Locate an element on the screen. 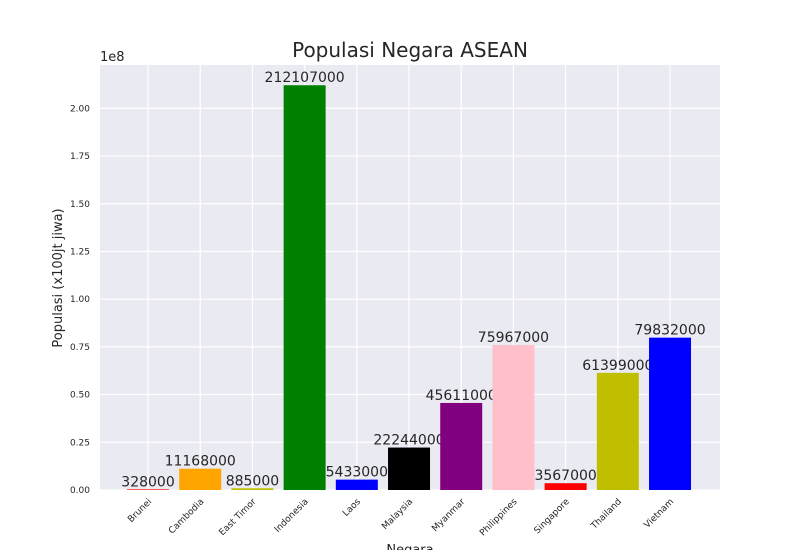 This screenshot has width=800, height=550. y-tick-label: 1.00 is located at coordinates (80, 300).